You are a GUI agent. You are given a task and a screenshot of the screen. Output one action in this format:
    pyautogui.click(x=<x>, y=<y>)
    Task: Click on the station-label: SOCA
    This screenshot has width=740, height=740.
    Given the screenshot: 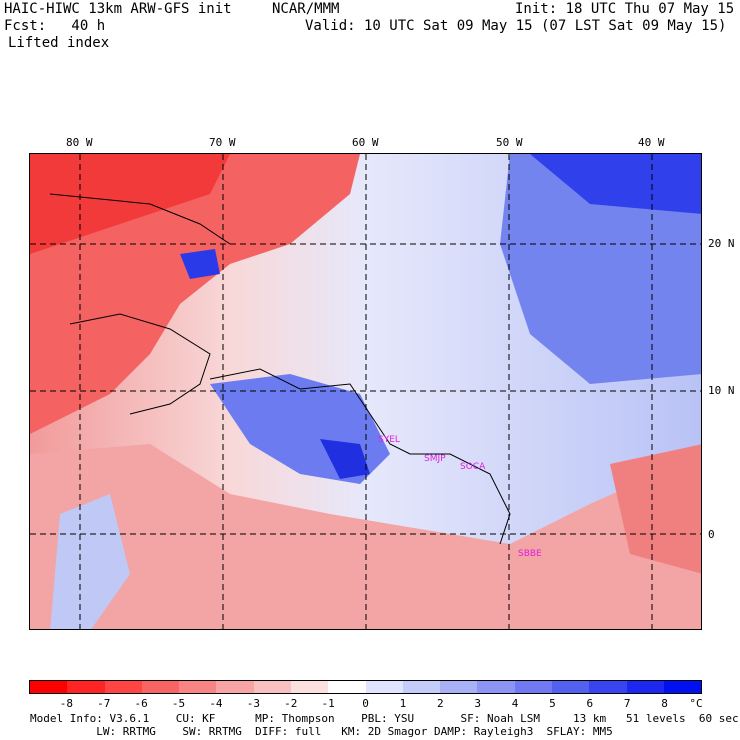 What is the action you would take?
    pyautogui.click(x=473, y=467)
    